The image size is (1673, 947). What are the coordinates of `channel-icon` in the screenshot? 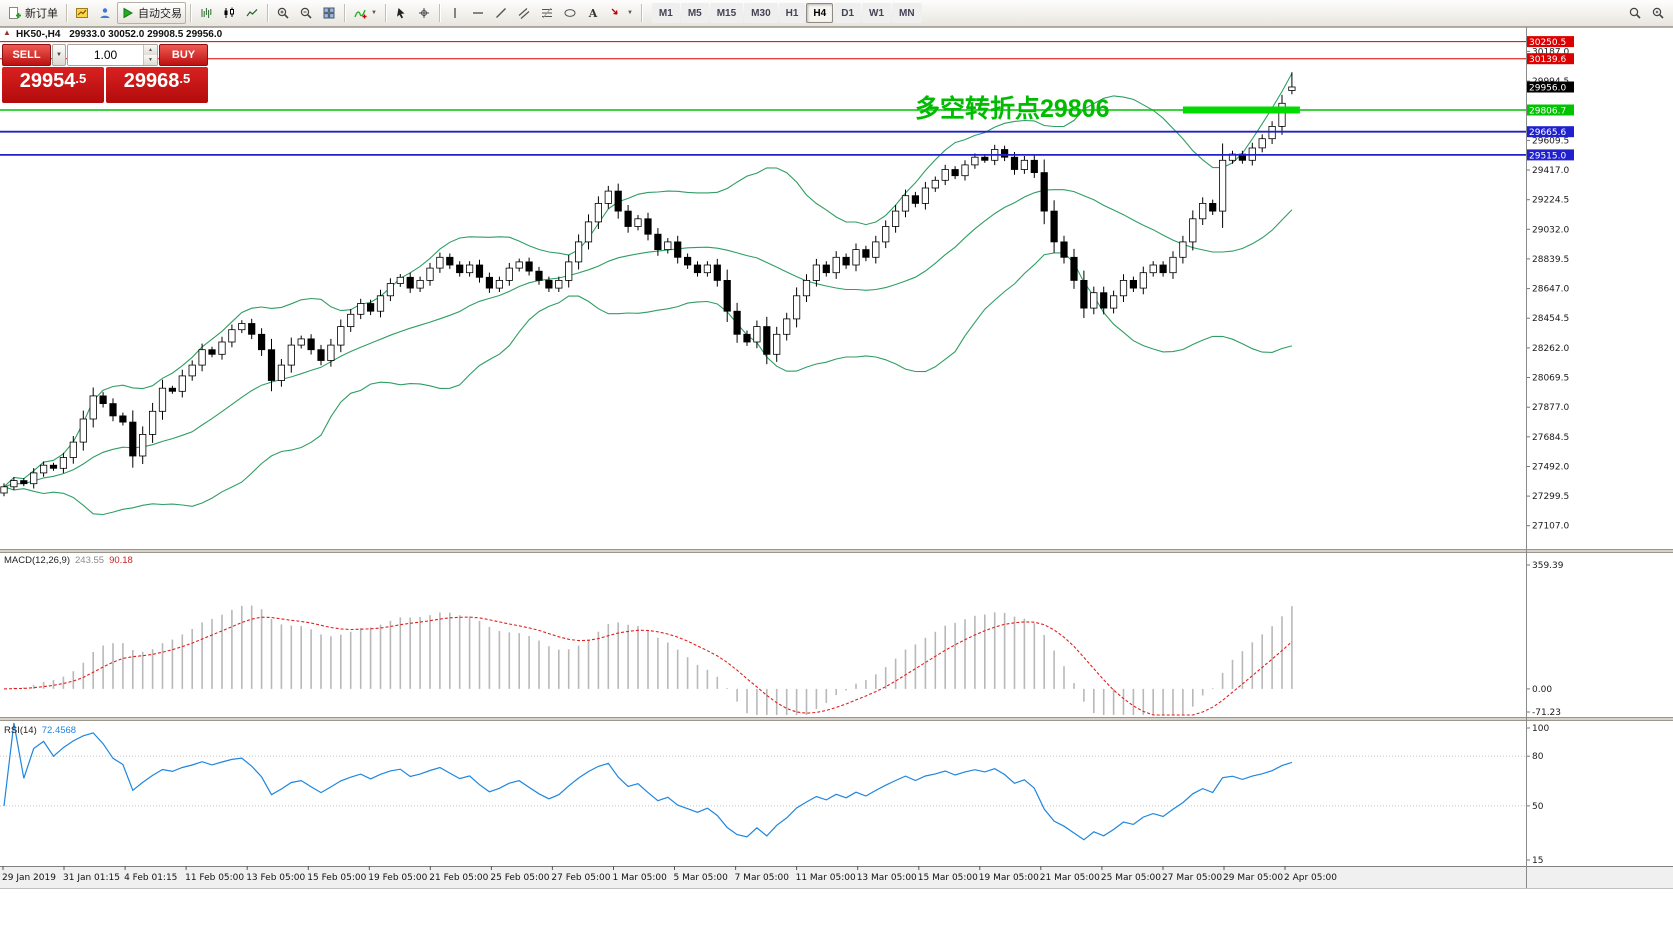 It's located at (524, 13).